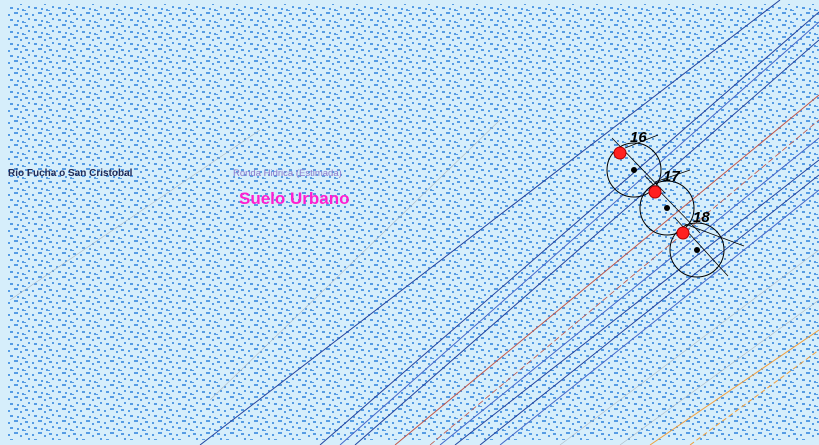 The height and width of the screenshot is (445, 819). I want to click on zone-label: Suelo Urbano, so click(294, 198).